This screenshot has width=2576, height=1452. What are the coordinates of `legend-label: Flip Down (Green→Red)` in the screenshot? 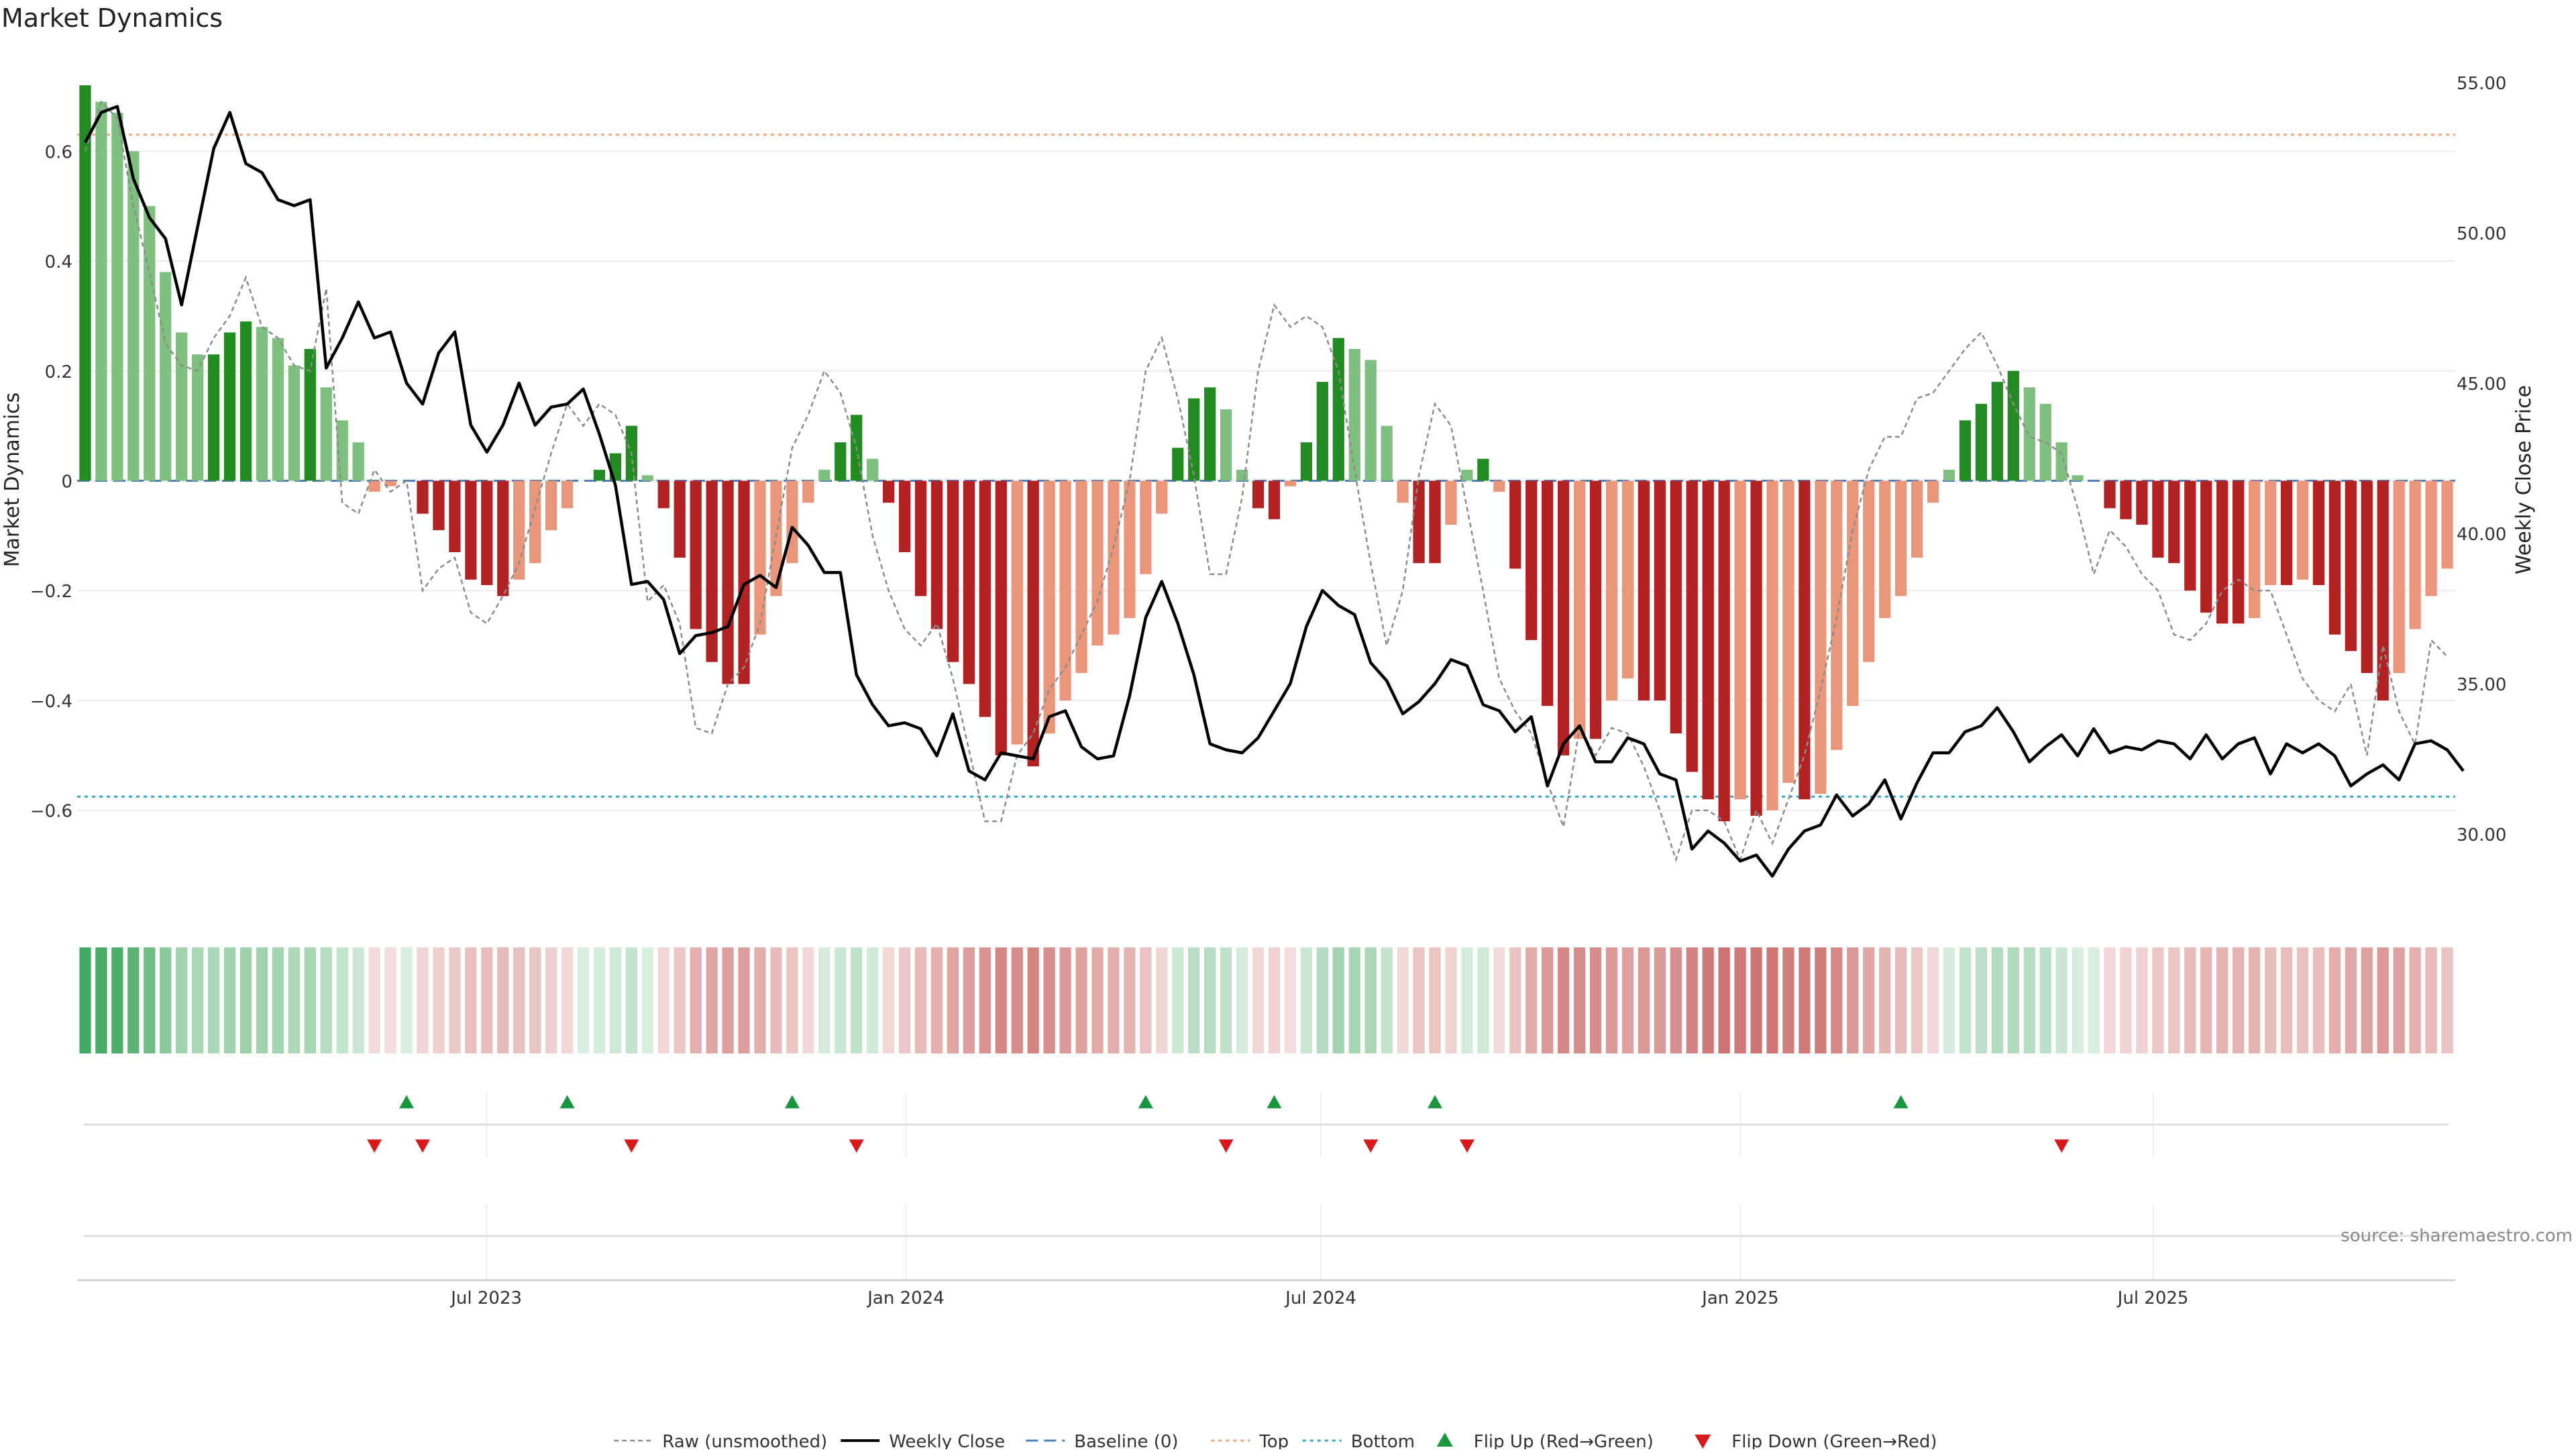 It's located at (1834, 1440).